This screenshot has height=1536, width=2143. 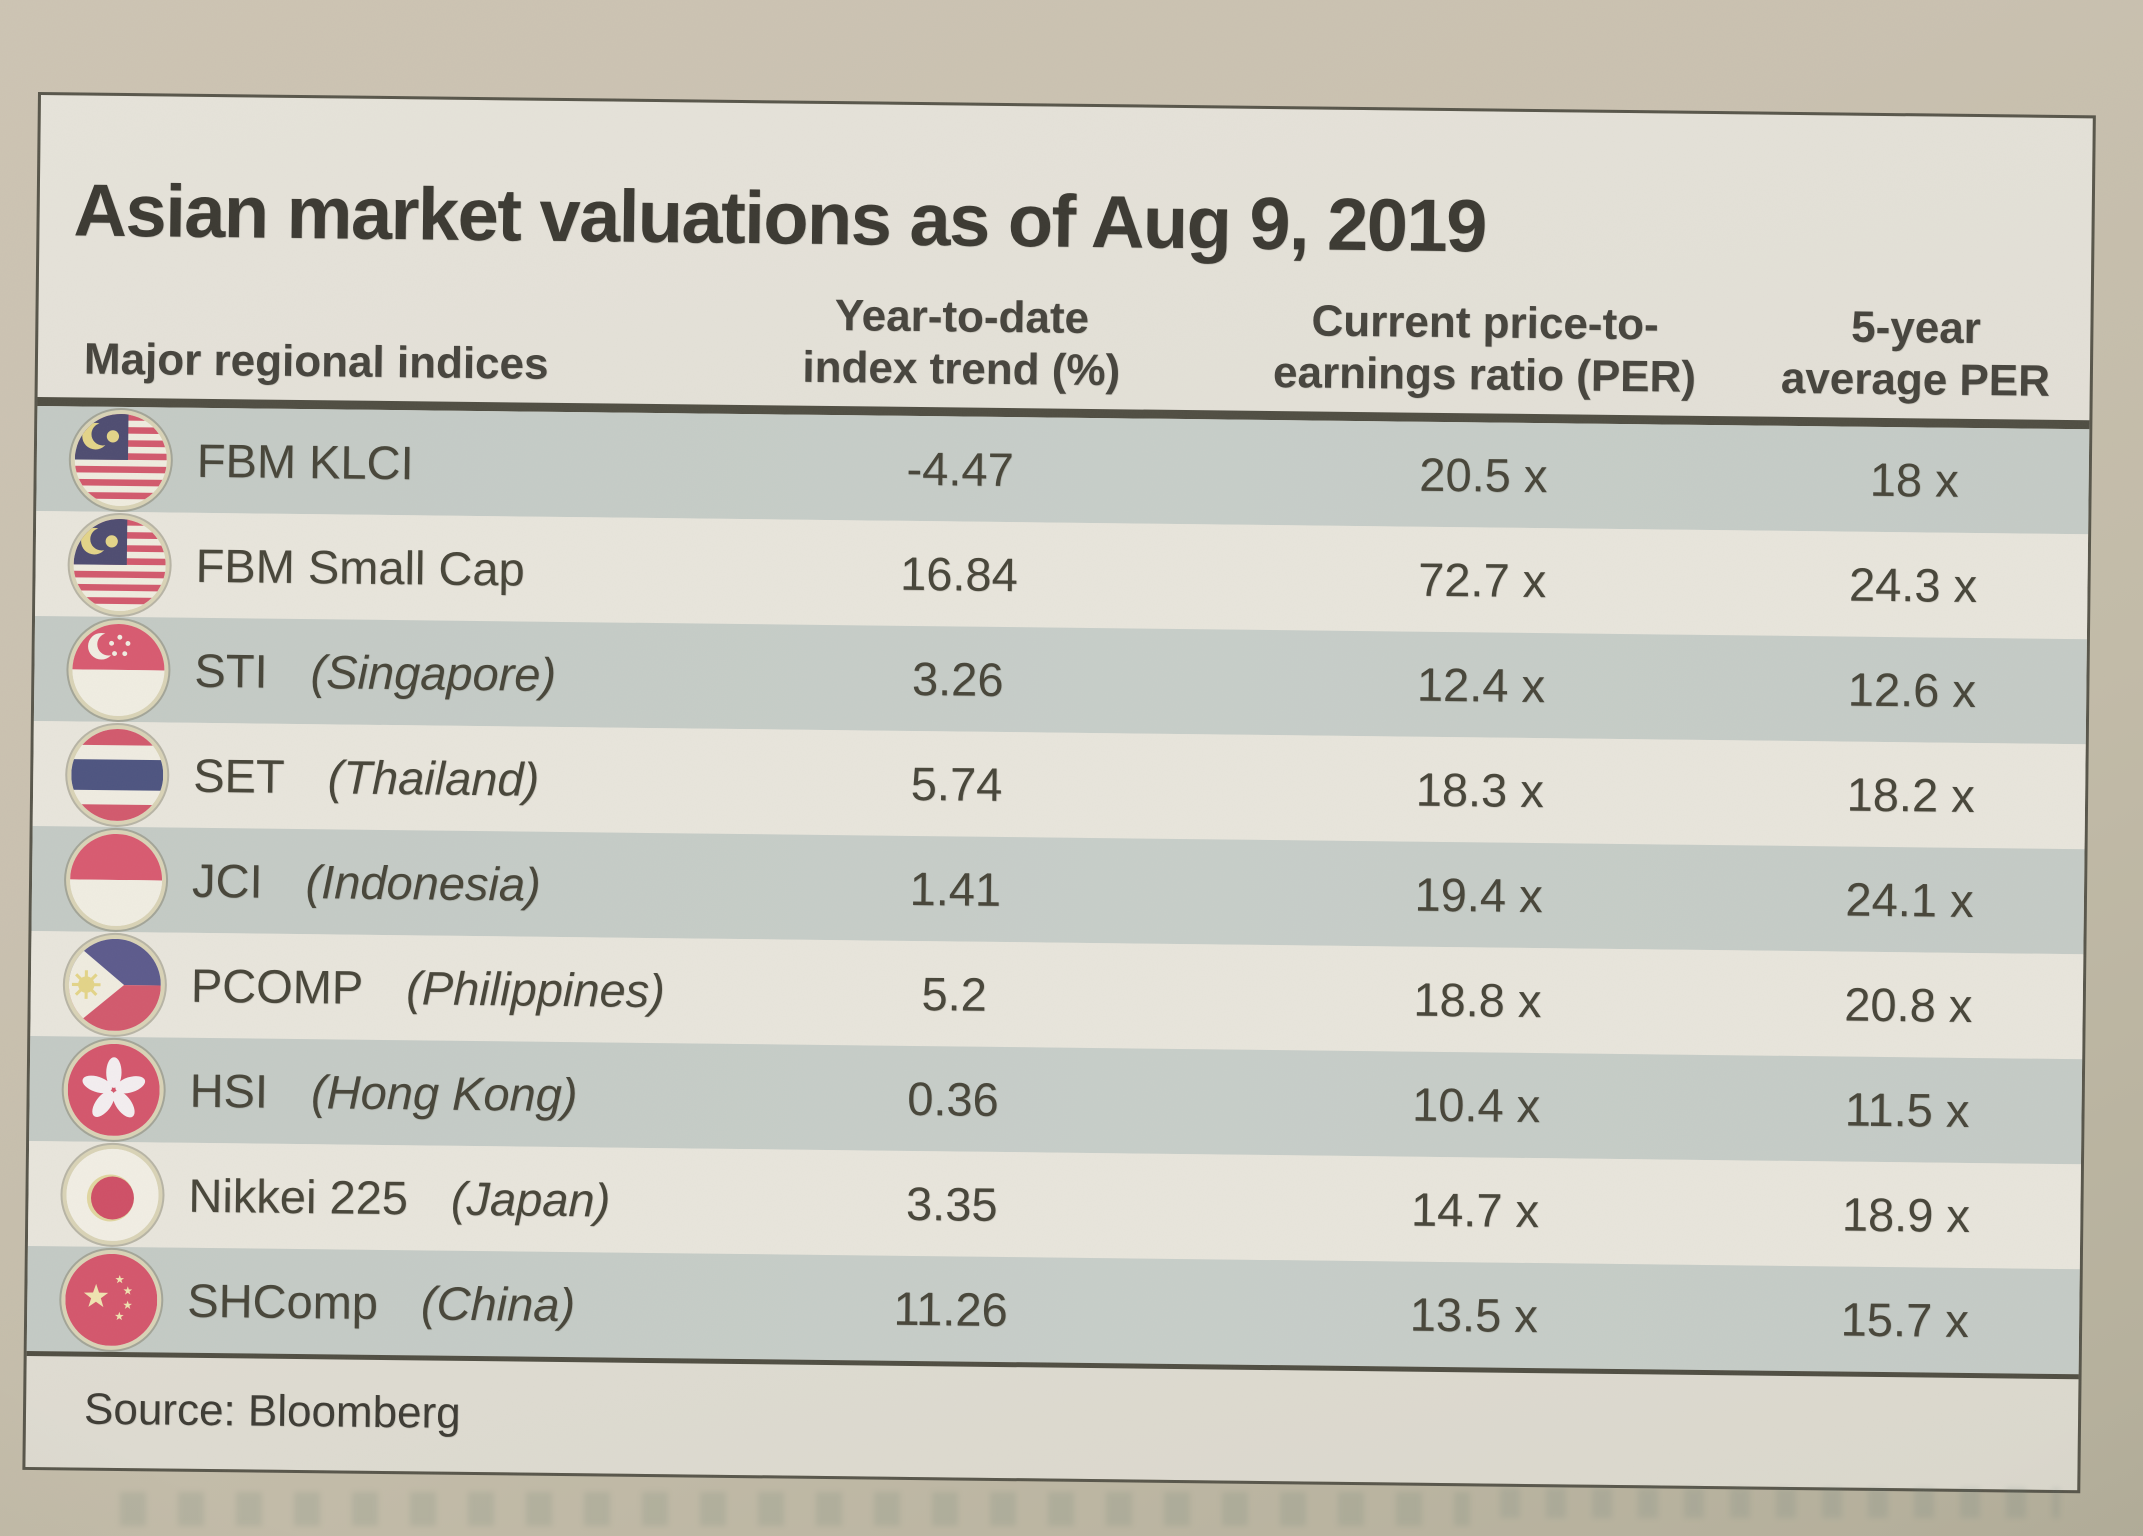 What do you see at coordinates (238, 775) in the screenshot?
I see `index-name: SET` at bounding box center [238, 775].